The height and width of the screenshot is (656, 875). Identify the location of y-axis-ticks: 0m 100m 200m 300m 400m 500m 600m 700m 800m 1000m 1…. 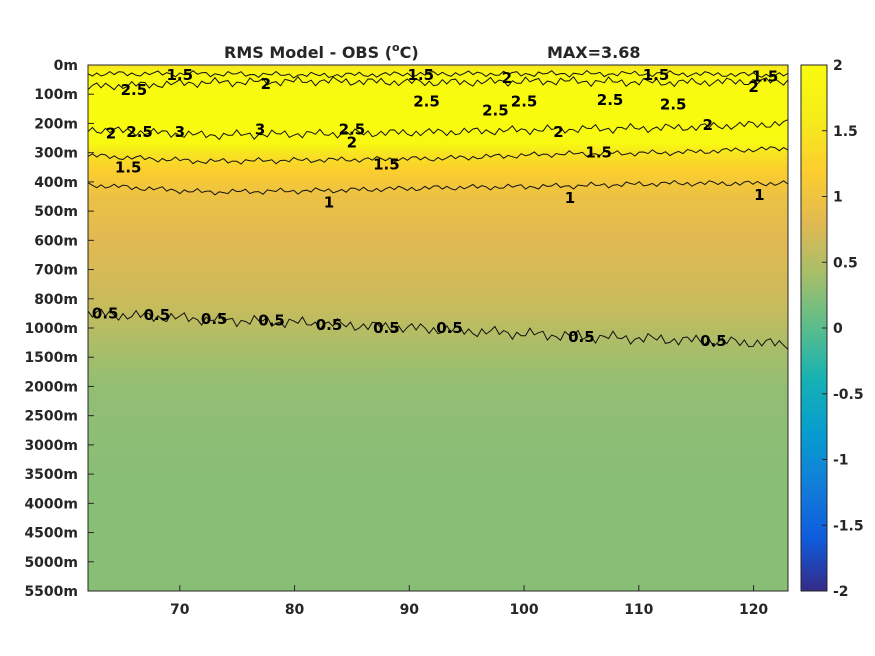
(59, 329).